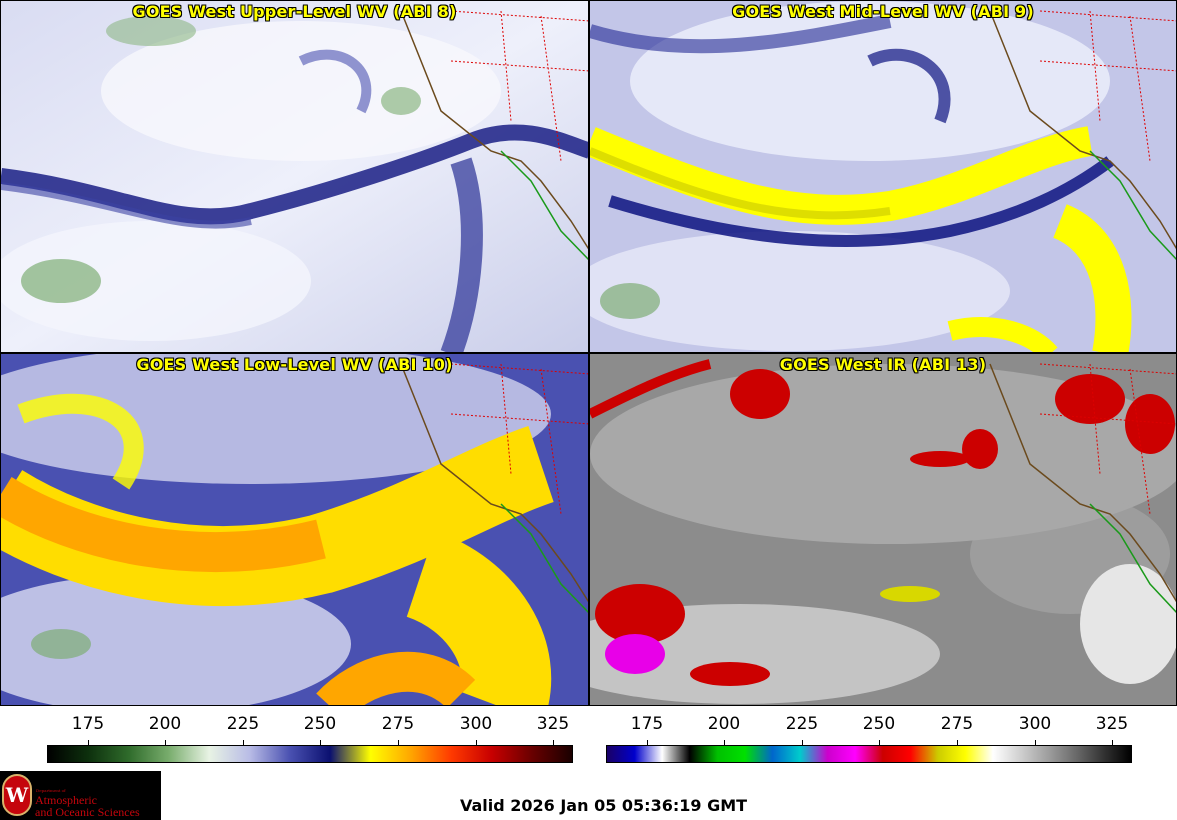  What do you see at coordinates (869, 737) in the screenshot?
I see `colorbar-infrared: 175 200 225 250 275 300 325` at bounding box center [869, 737].